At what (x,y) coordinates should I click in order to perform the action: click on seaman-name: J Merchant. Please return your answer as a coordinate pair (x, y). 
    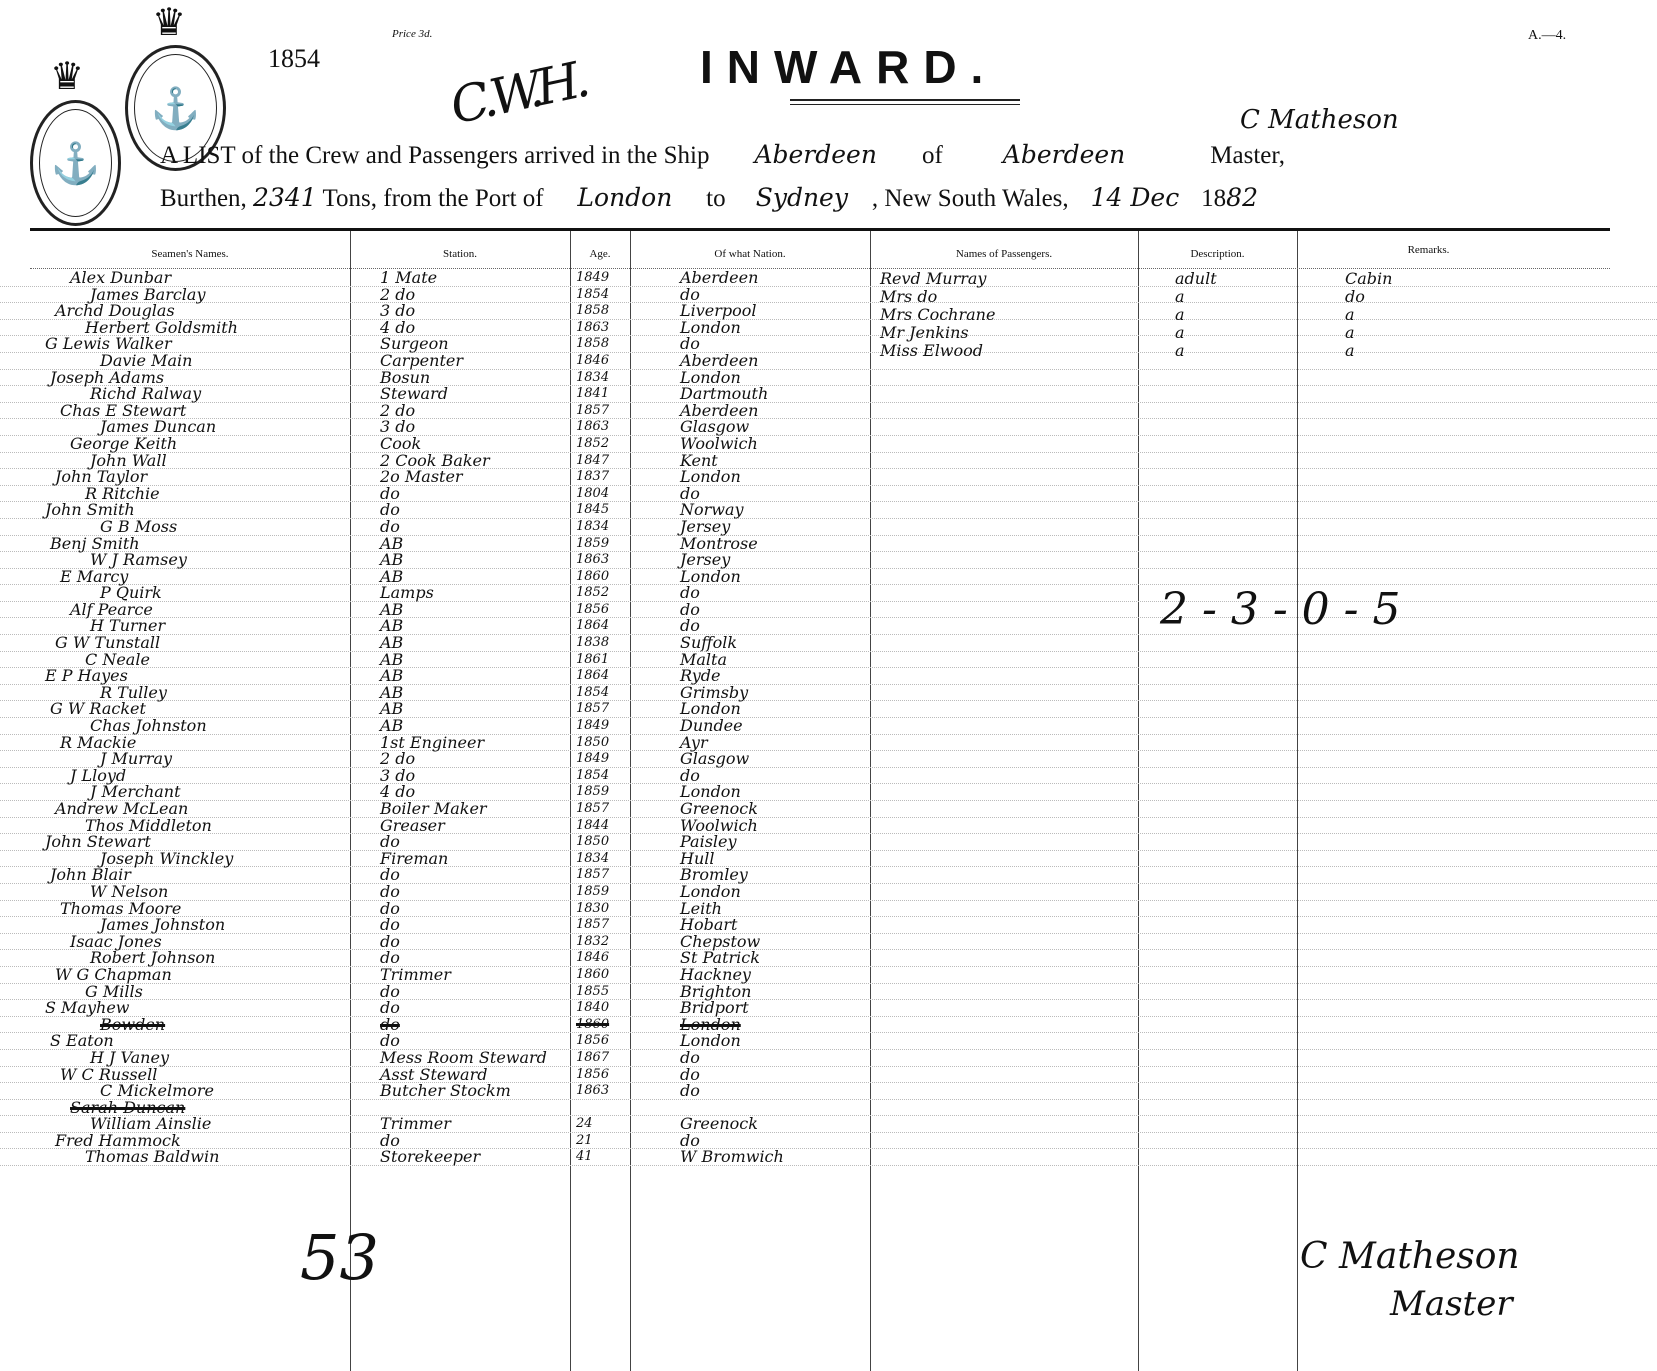
    Looking at the image, I should click on (135, 792).